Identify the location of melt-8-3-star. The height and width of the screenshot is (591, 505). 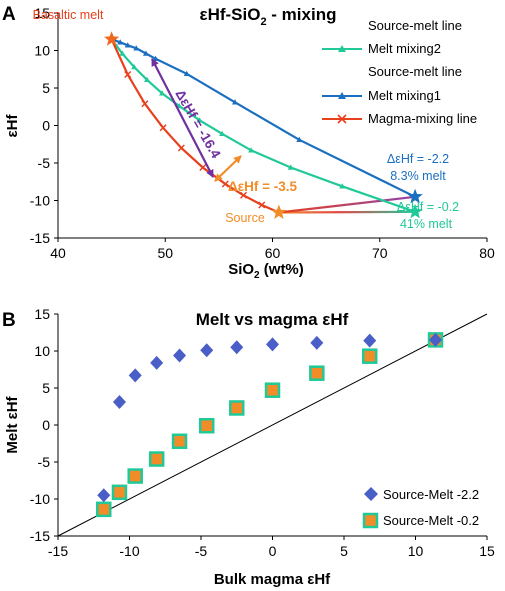
(415, 196).